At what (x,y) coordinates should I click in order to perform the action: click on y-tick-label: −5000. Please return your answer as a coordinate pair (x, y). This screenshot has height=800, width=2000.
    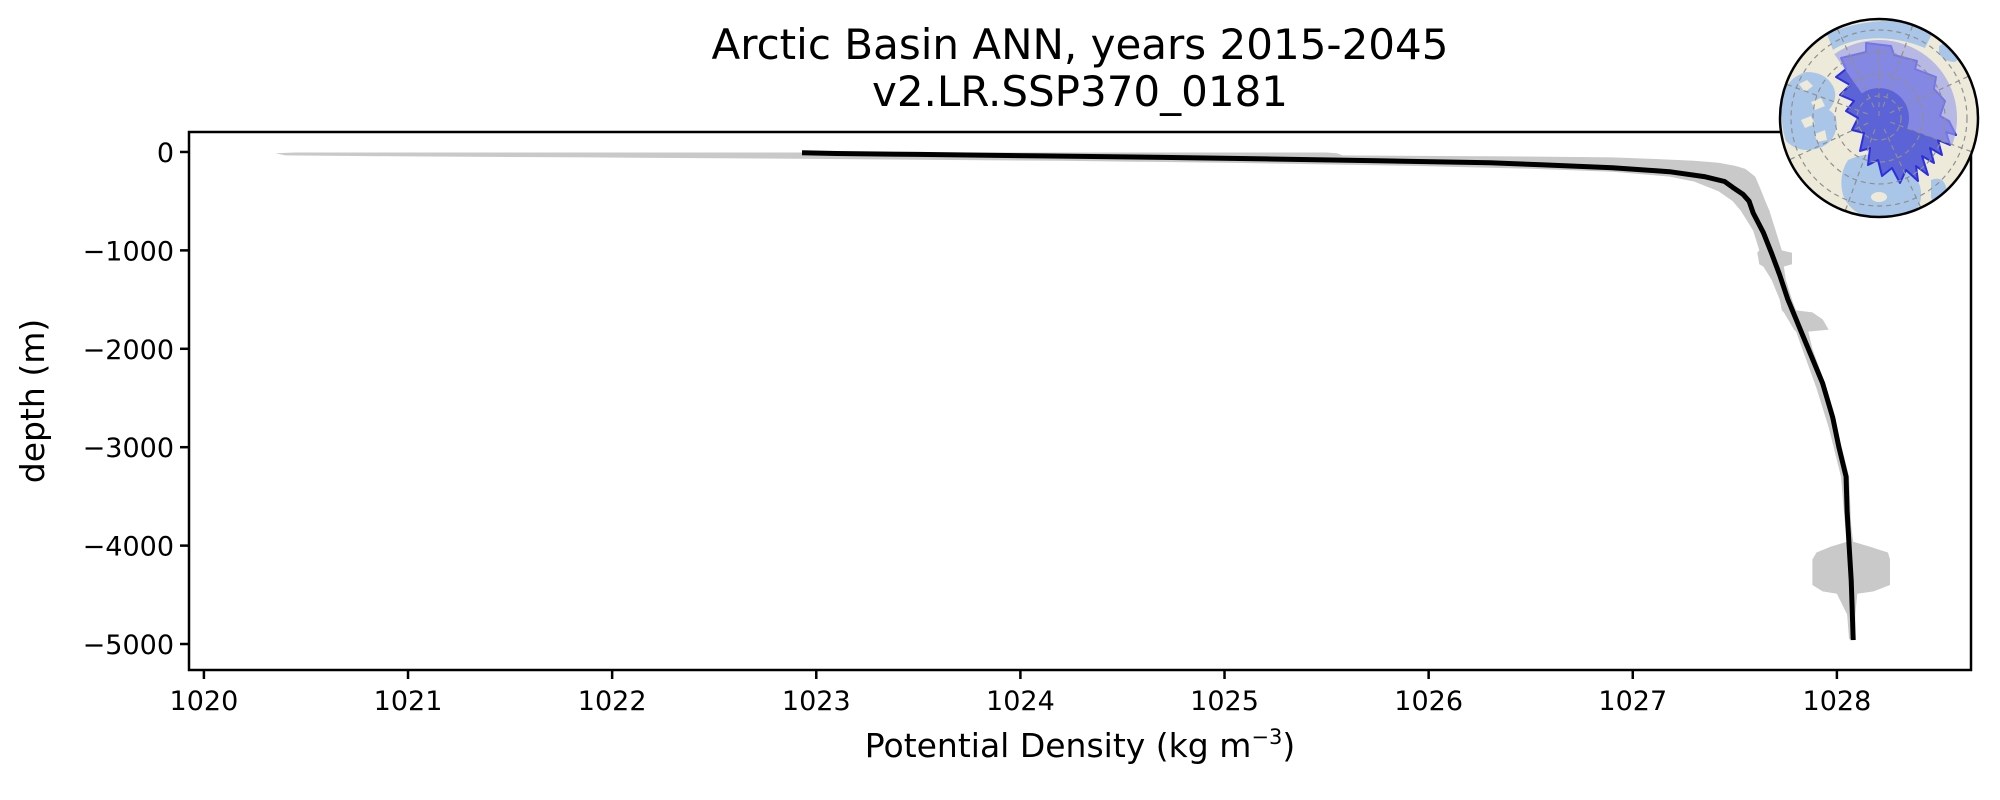
    Looking at the image, I should click on (128, 645).